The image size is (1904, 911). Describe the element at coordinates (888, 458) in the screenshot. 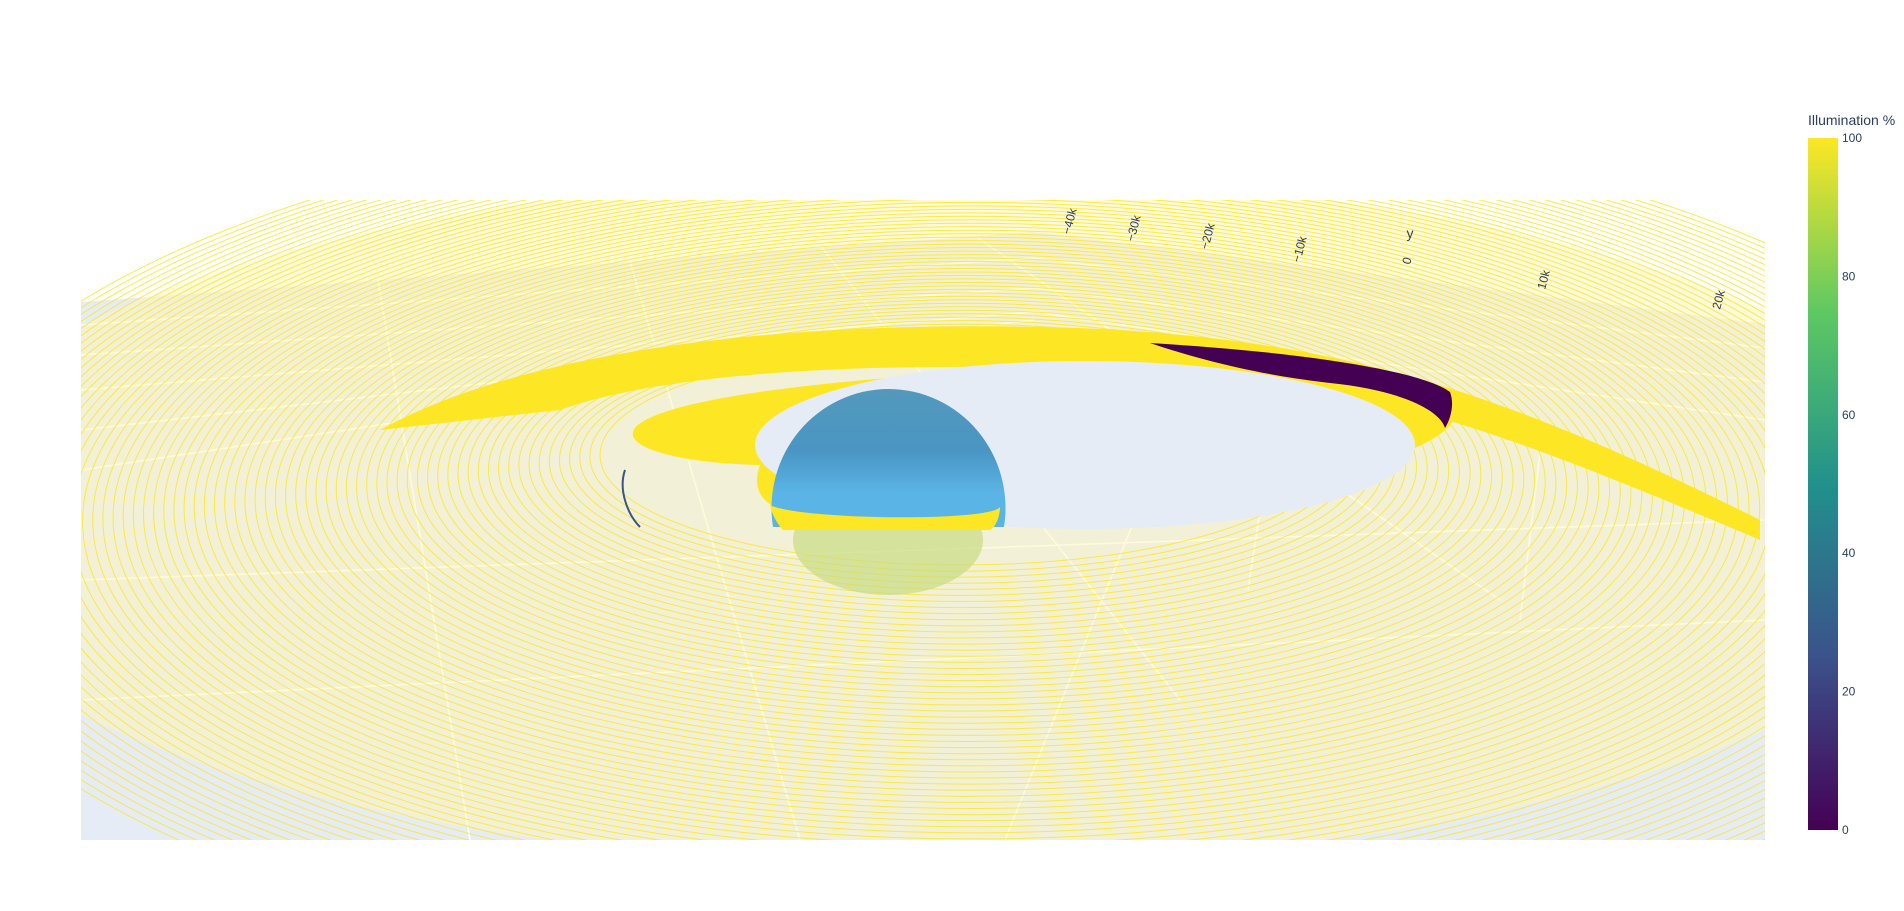

I see `sphere-body` at that location.